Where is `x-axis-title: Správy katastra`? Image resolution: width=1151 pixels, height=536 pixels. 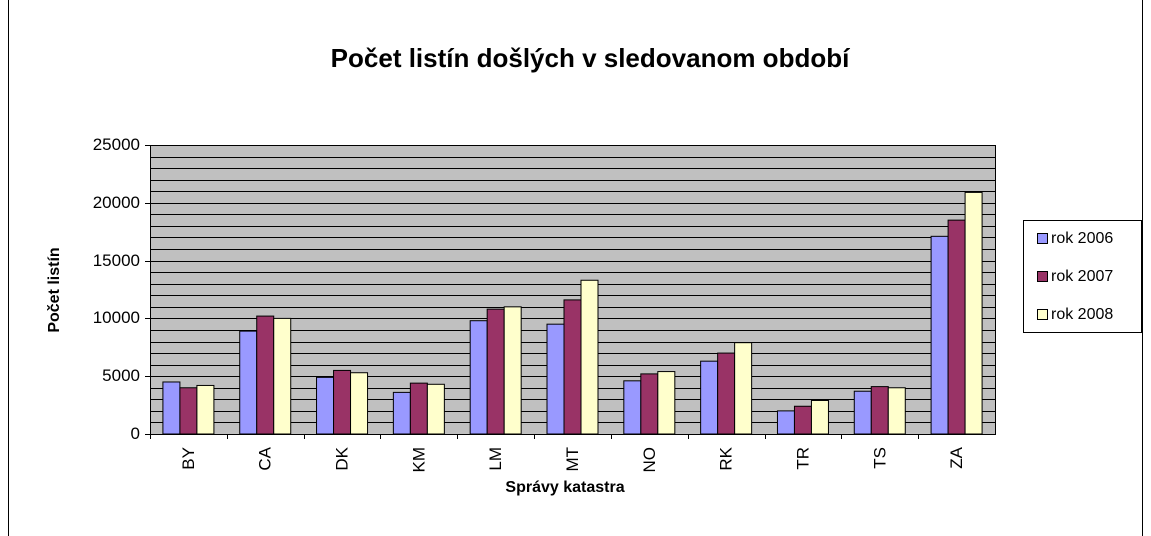
x-axis-title: Správy katastra is located at coordinates (564, 487).